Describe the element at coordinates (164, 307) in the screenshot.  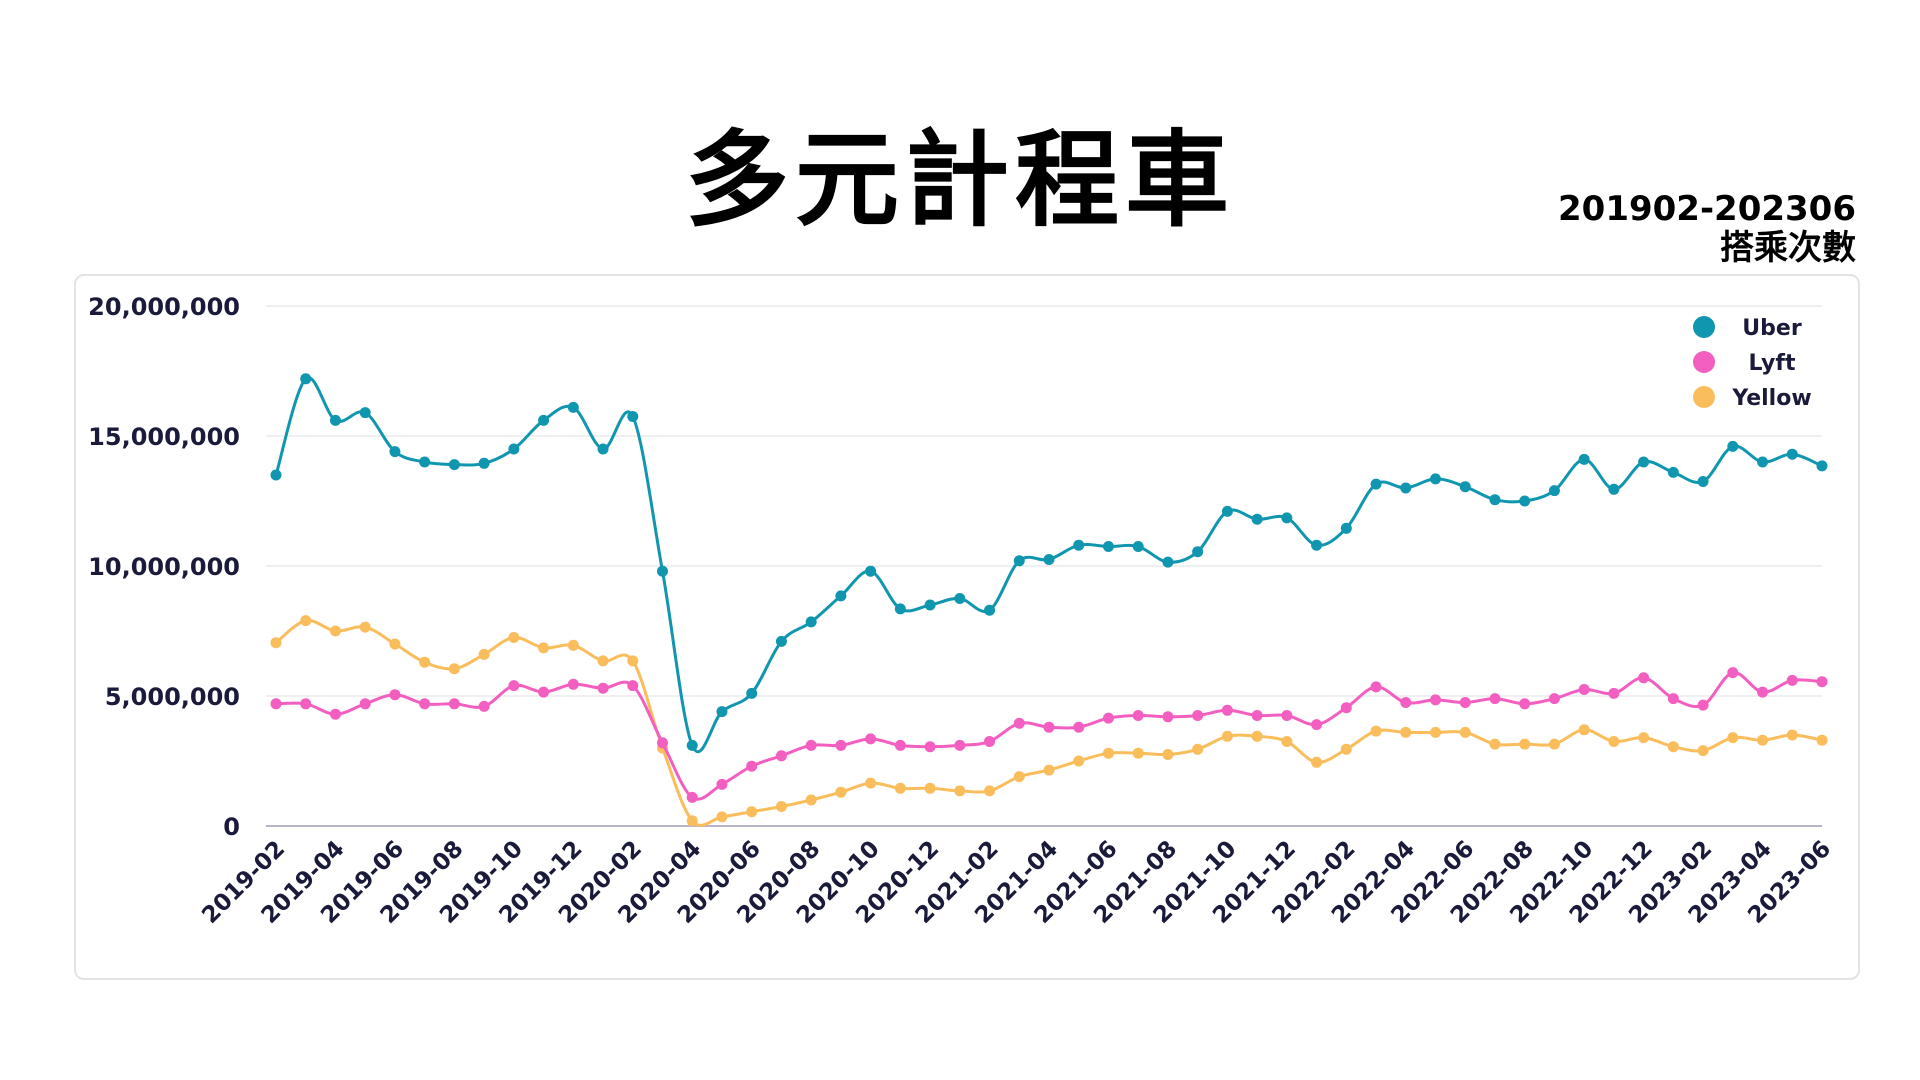
I see `y-tick-label: 20,000,000` at that location.